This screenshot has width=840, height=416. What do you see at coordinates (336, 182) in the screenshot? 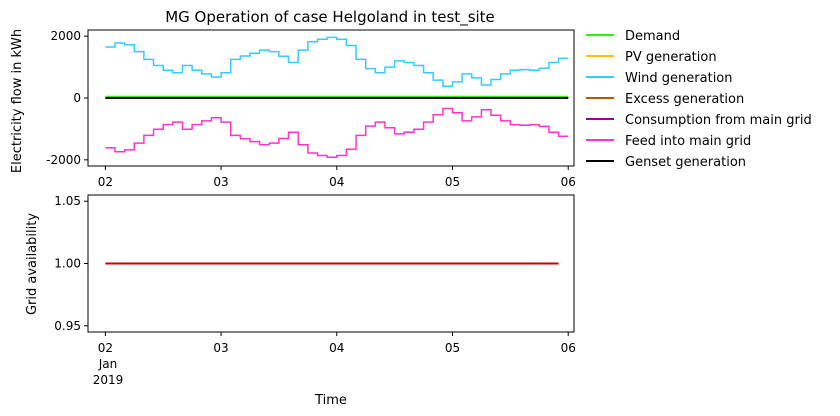
I see `top-x-tick-label: 04` at bounding box center [336, 182].